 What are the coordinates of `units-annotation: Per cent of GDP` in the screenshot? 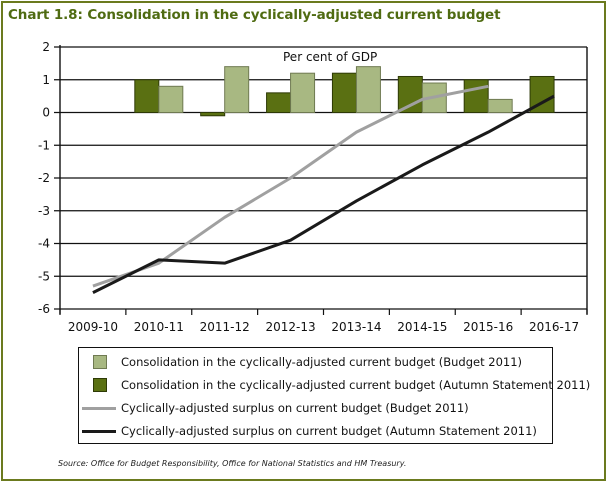 It's located at (330, 57).